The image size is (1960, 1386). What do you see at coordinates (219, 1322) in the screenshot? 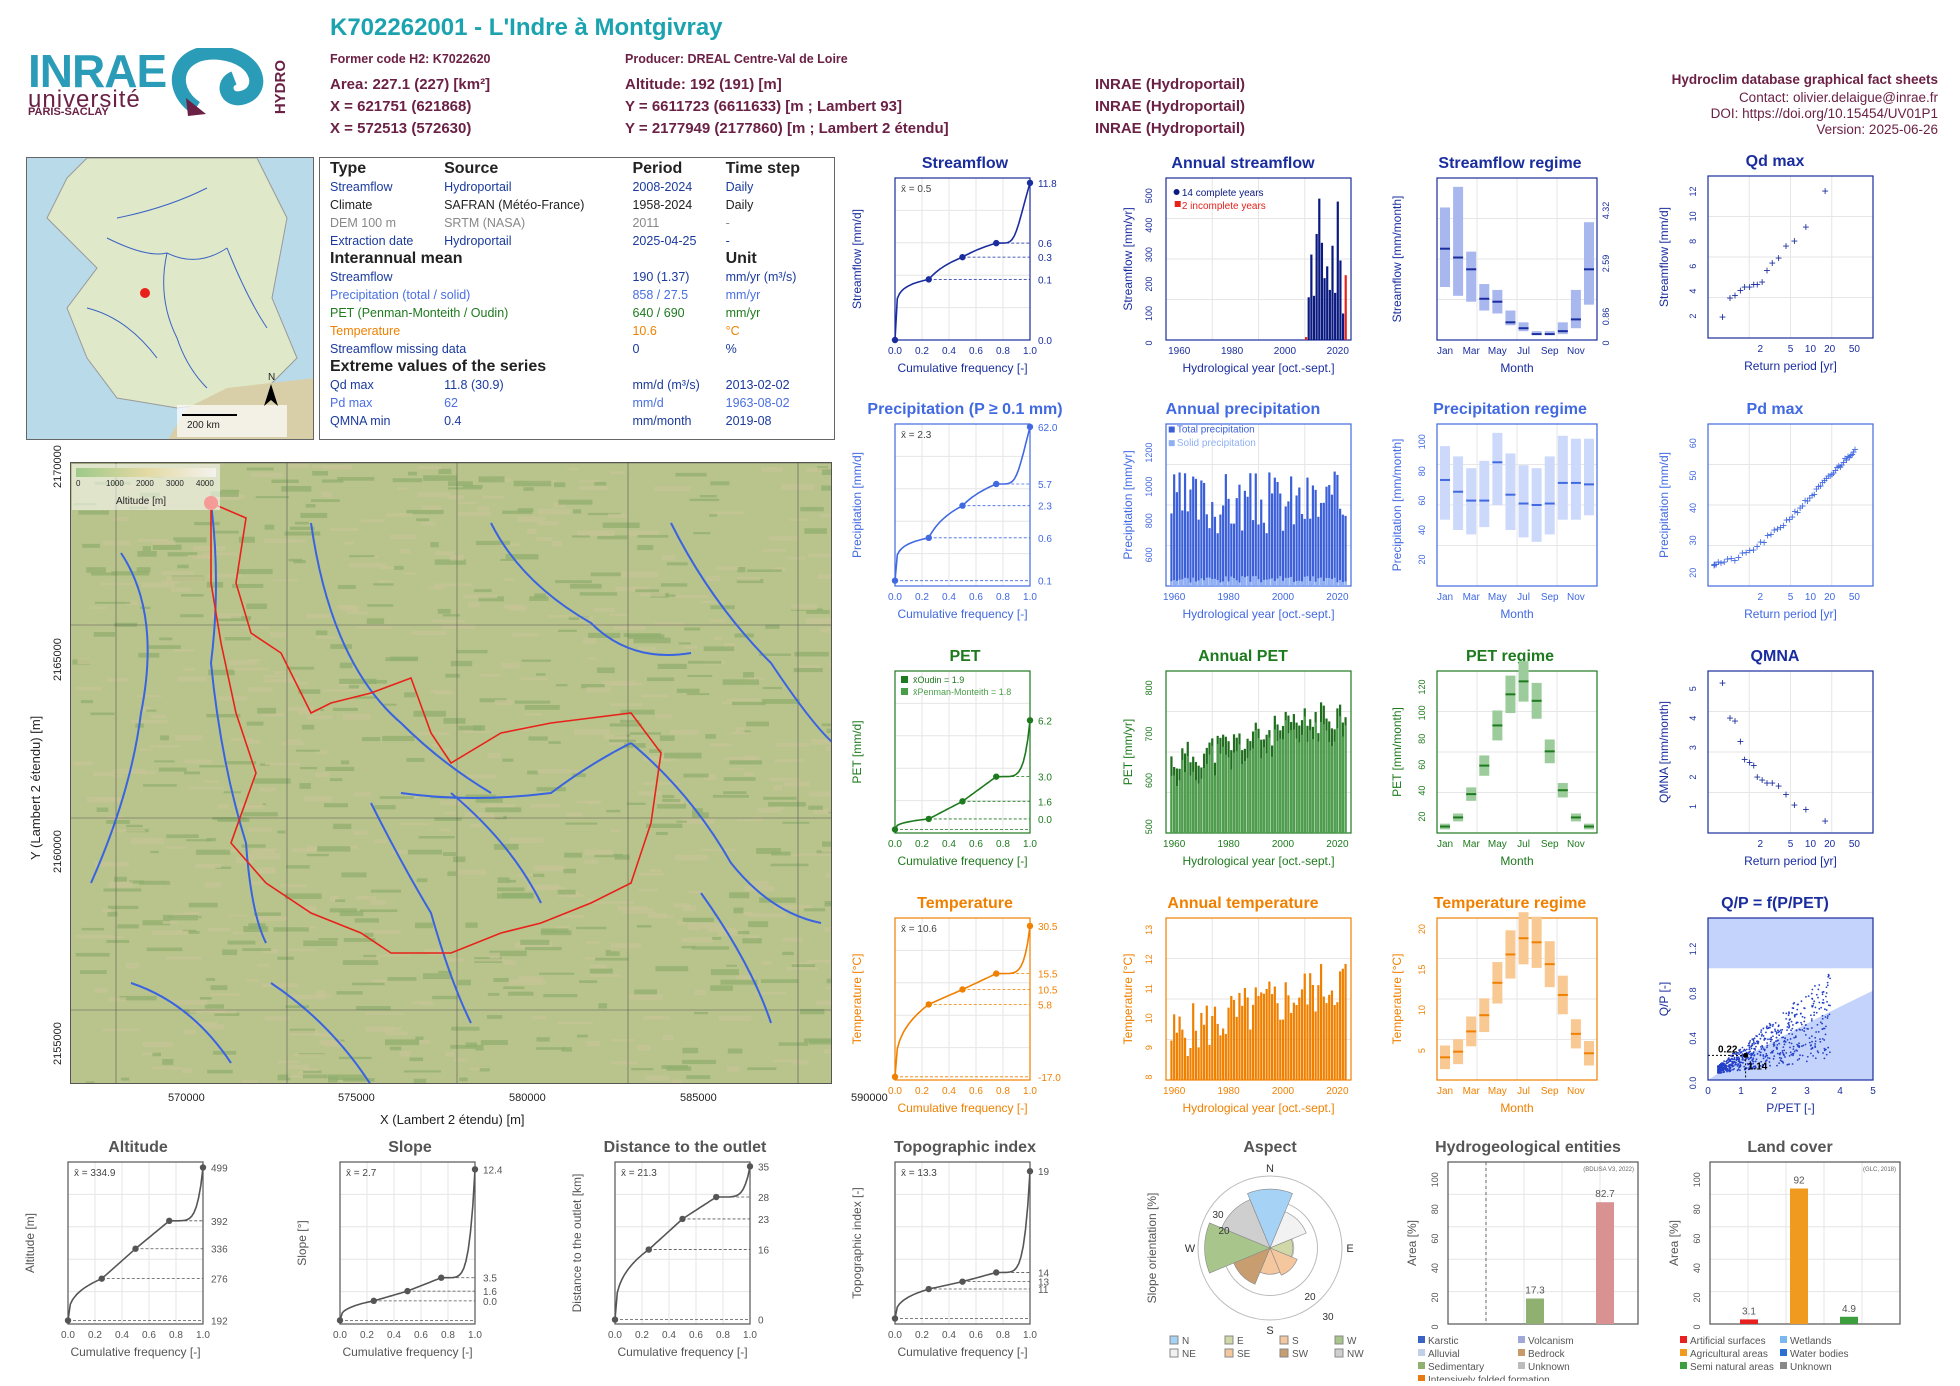
I see `right-tick: 192` at bounding box center [219, 1322].